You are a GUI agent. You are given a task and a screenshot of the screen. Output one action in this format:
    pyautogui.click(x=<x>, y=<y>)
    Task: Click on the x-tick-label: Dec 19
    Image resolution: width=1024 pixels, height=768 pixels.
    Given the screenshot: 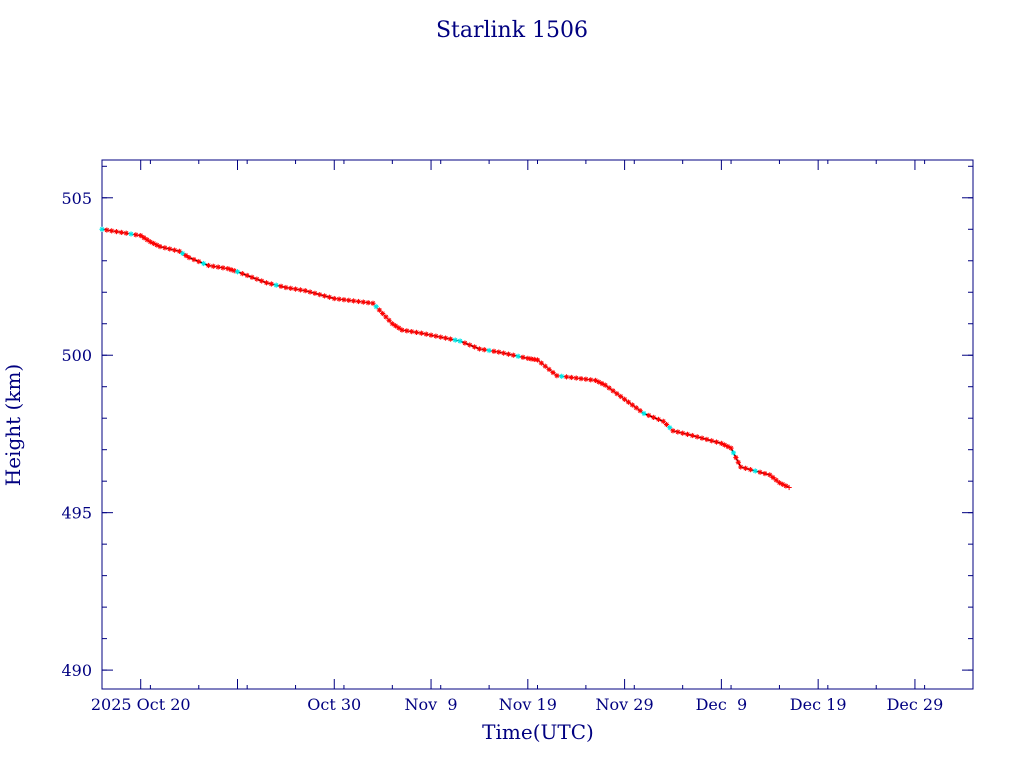 What is the action you would take?
    pyautogui.click(x=818, y=704)
    